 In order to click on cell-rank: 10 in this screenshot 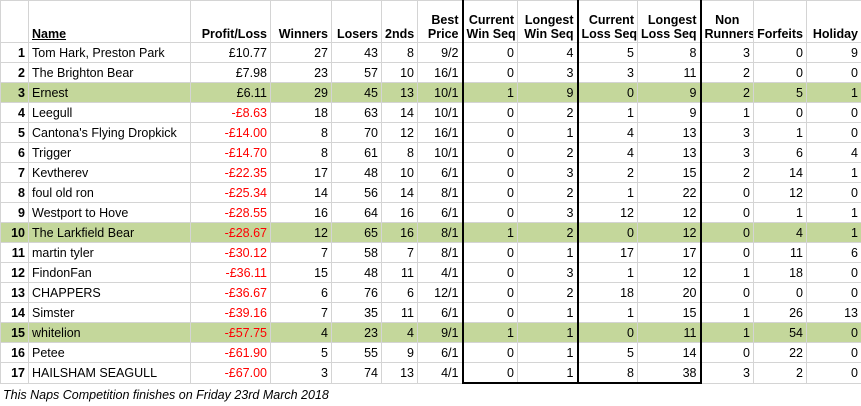, I will do `click(14, 232)`.